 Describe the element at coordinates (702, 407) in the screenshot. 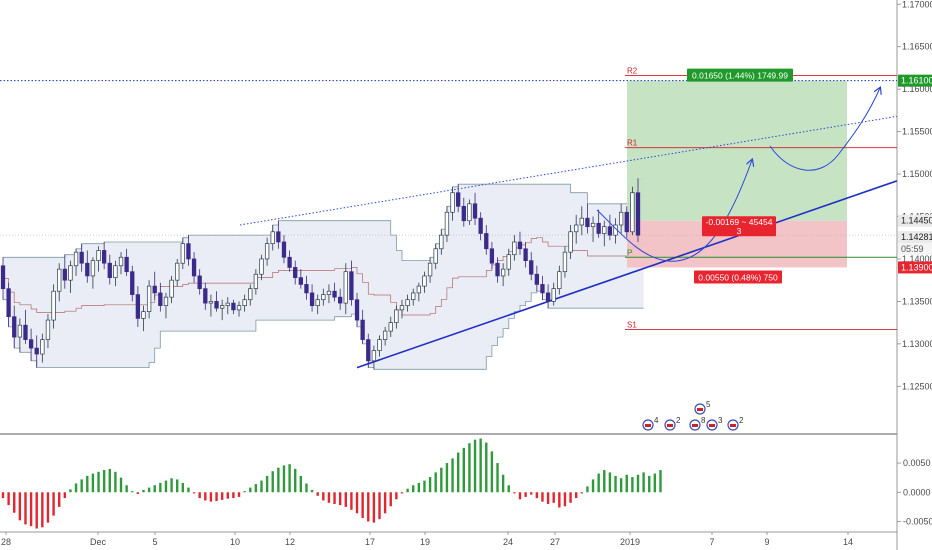

I see `event-flag-icon: 5` at that location.